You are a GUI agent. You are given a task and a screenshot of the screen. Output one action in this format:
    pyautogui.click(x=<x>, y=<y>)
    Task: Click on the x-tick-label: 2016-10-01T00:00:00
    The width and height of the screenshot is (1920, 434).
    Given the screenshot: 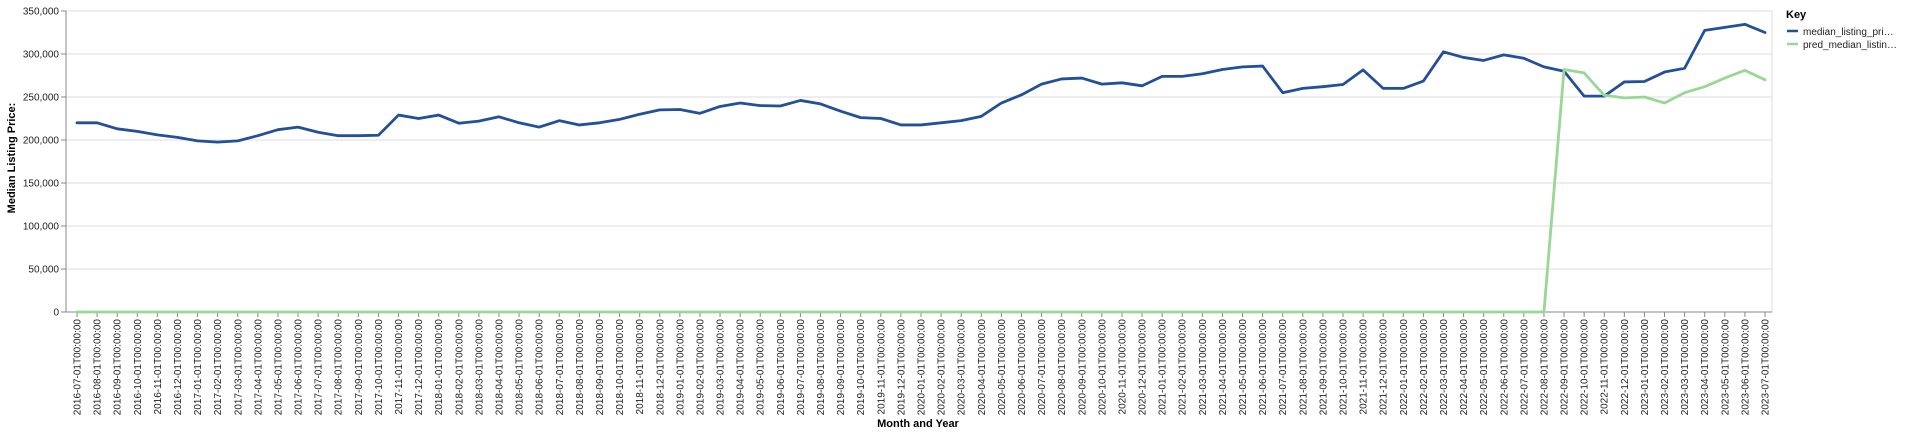 What is the action you would take?
    pyautogui.click(x=138, y=367)
    